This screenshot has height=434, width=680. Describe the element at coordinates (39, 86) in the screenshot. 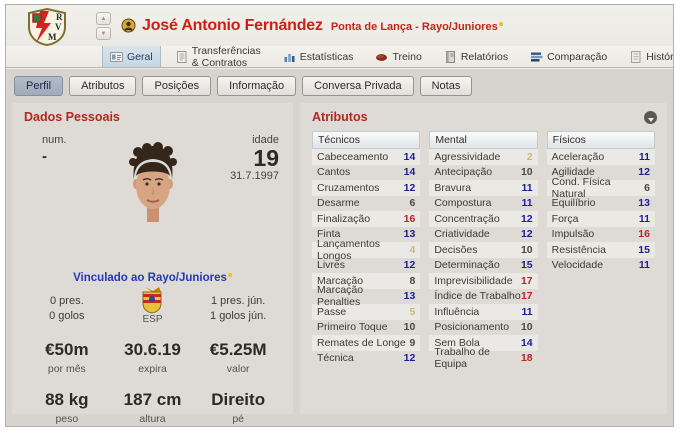

I see `subtab-perfil: Perfil` at that location.